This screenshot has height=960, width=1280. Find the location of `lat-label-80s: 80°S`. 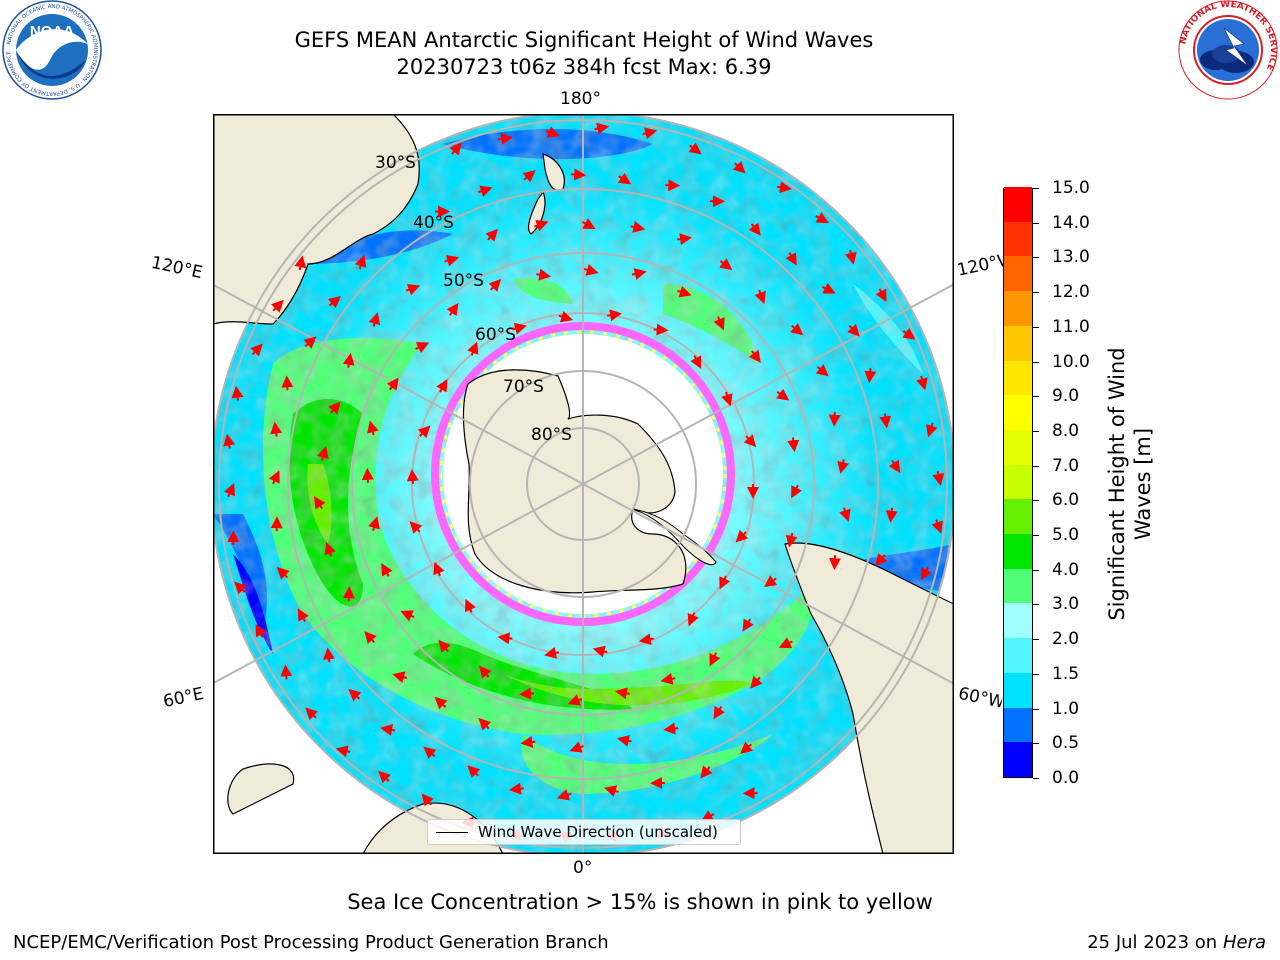

lat-label-80s: 80°S is located at coordinates (551, 435).